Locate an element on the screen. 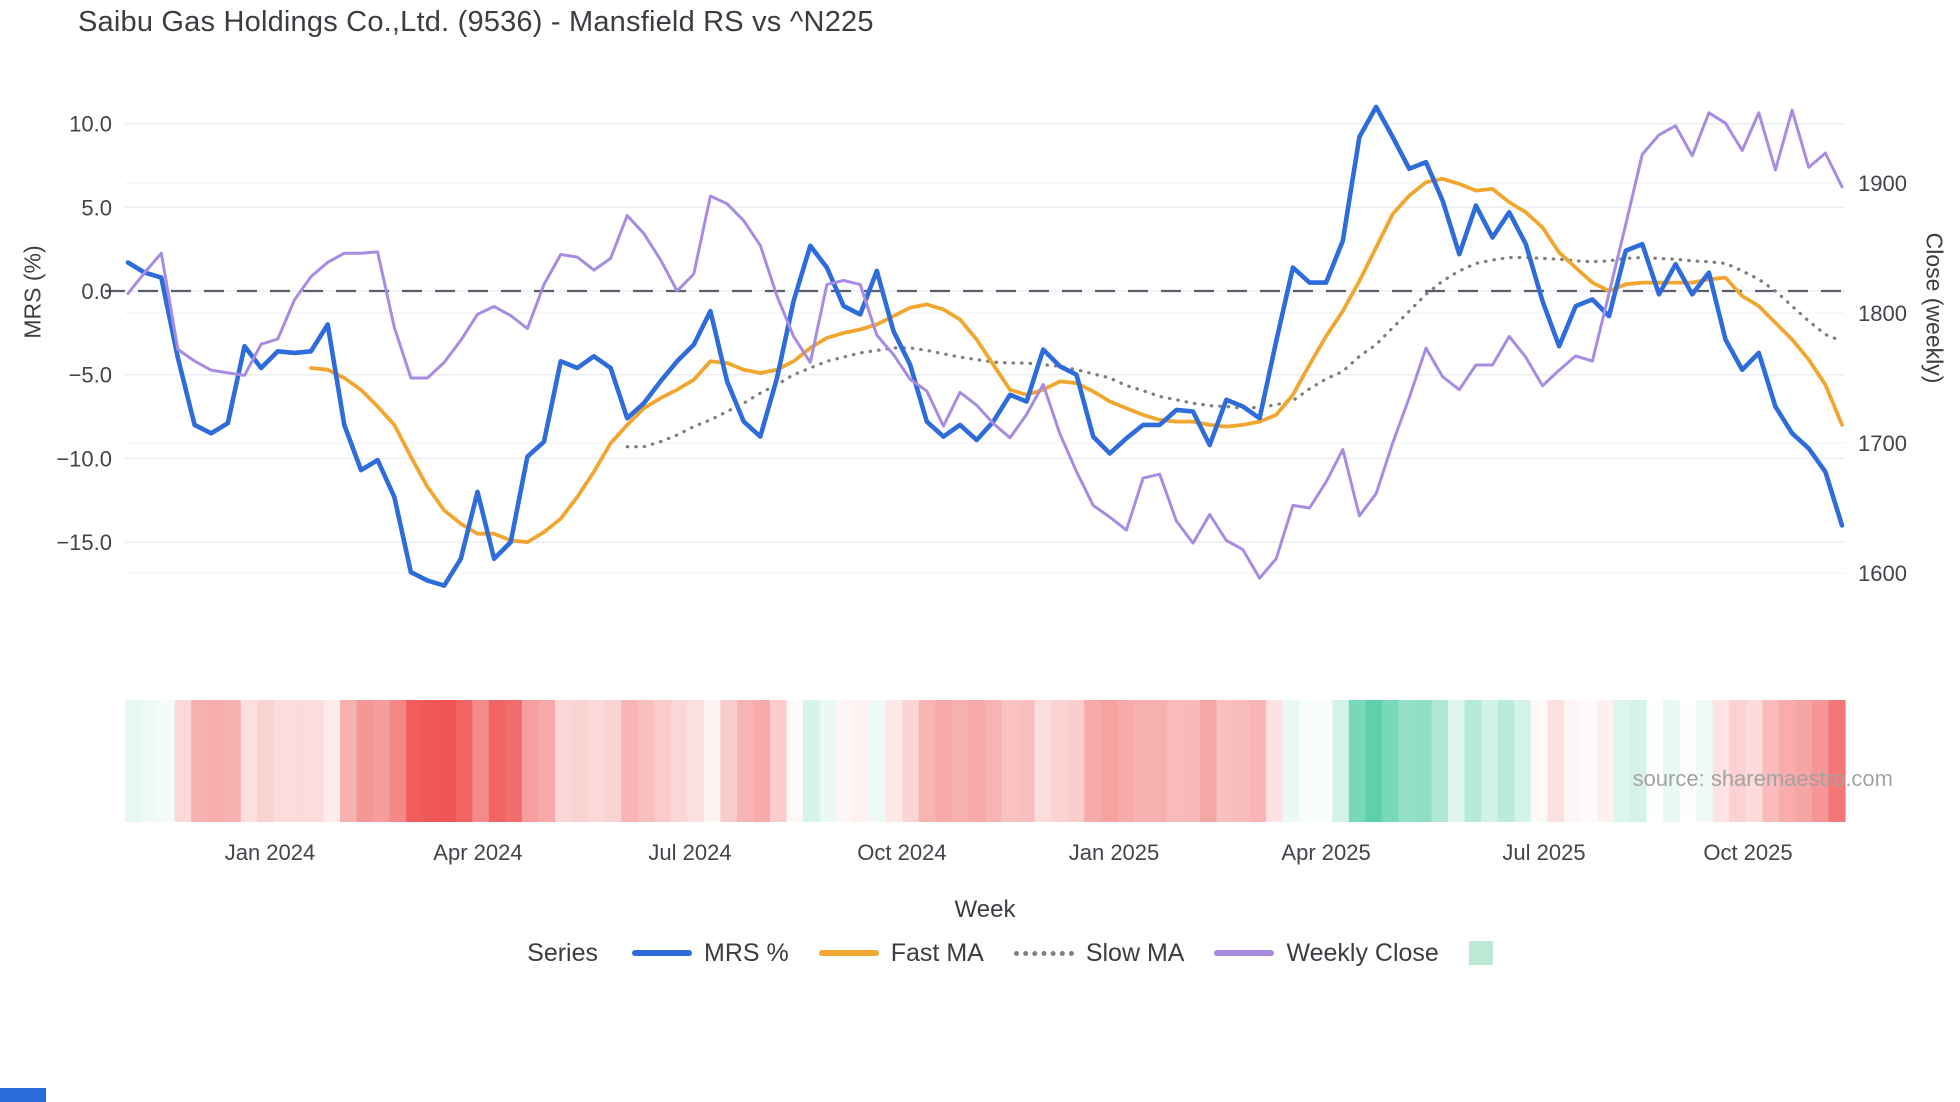 The width and height of the screenshot is (1960, 1102). legend-item-mrs-: MRS % is located at coordinates (710, 953).